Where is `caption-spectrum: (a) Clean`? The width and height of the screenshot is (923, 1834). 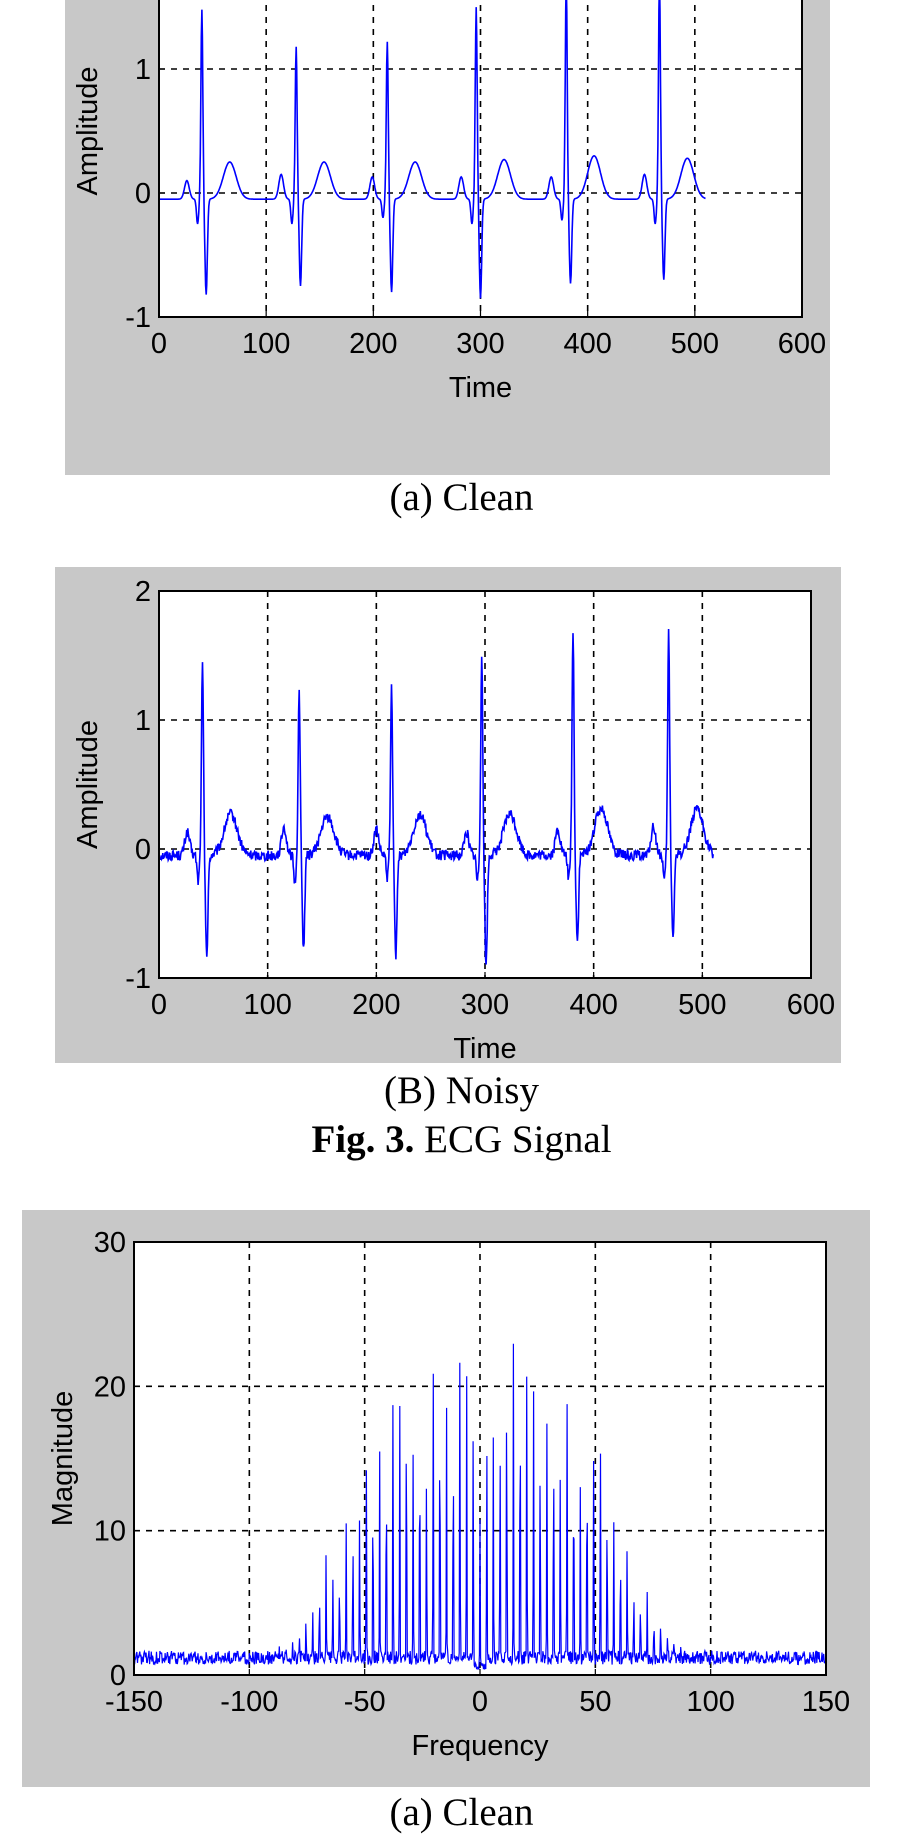
caption-spectrum: (a) Clean is located at coordinates (461, 1812).